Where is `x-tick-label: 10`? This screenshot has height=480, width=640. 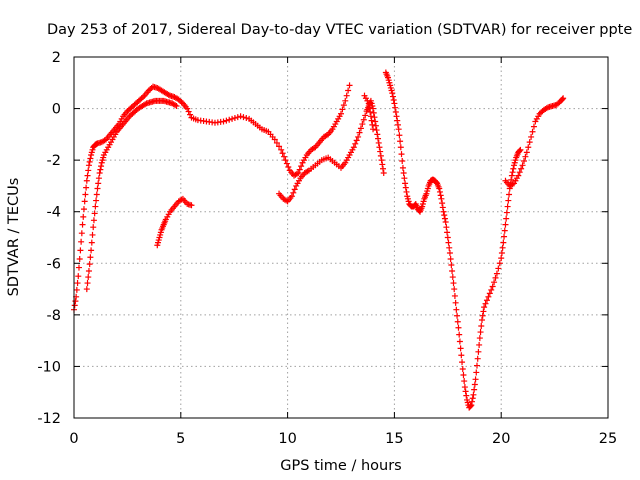
x-tick-label: 10 is located at coordinates (287, 439).